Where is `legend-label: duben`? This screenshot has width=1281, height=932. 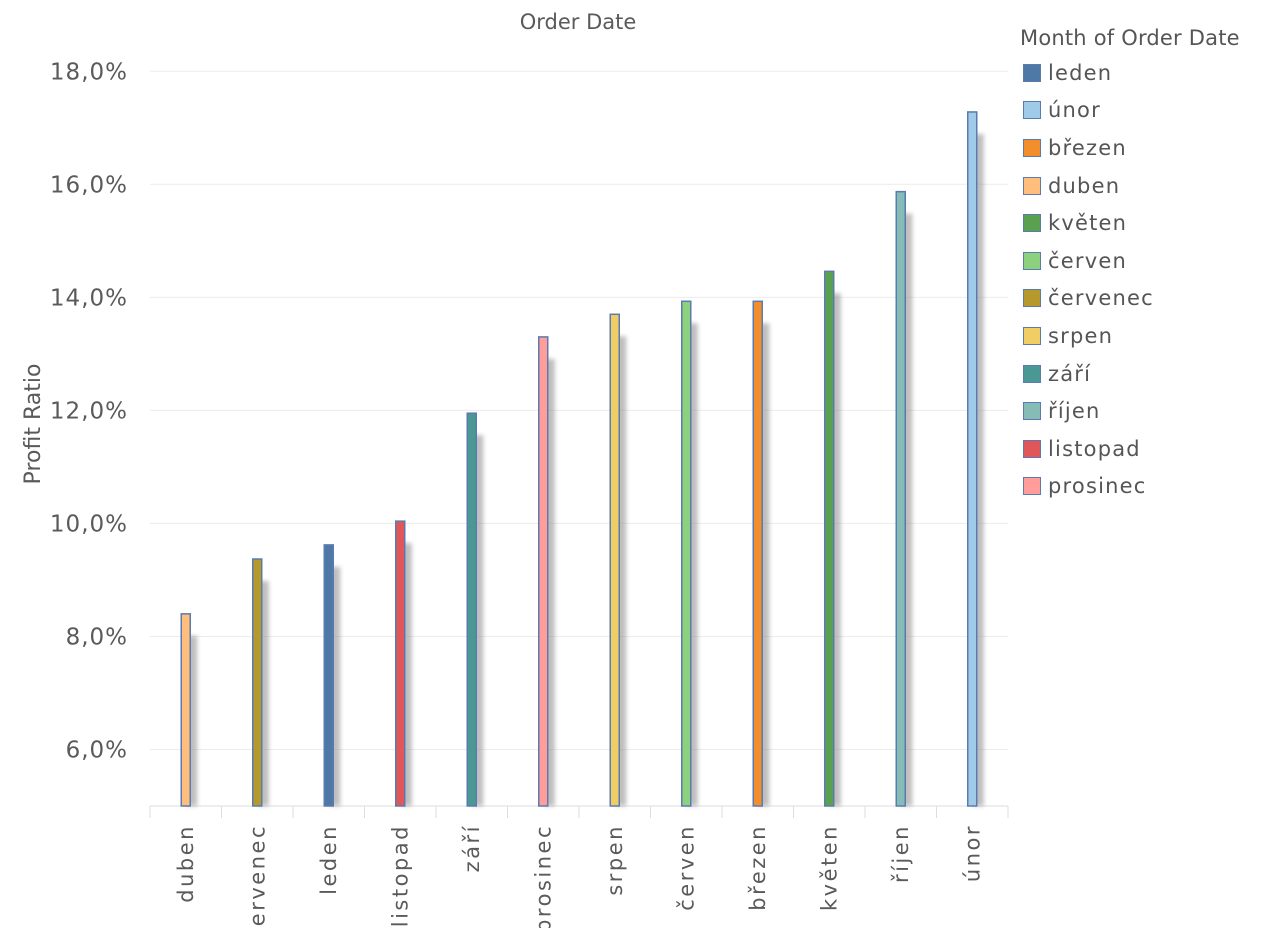
legend-label: duben is located at coordinates (1084, 185).